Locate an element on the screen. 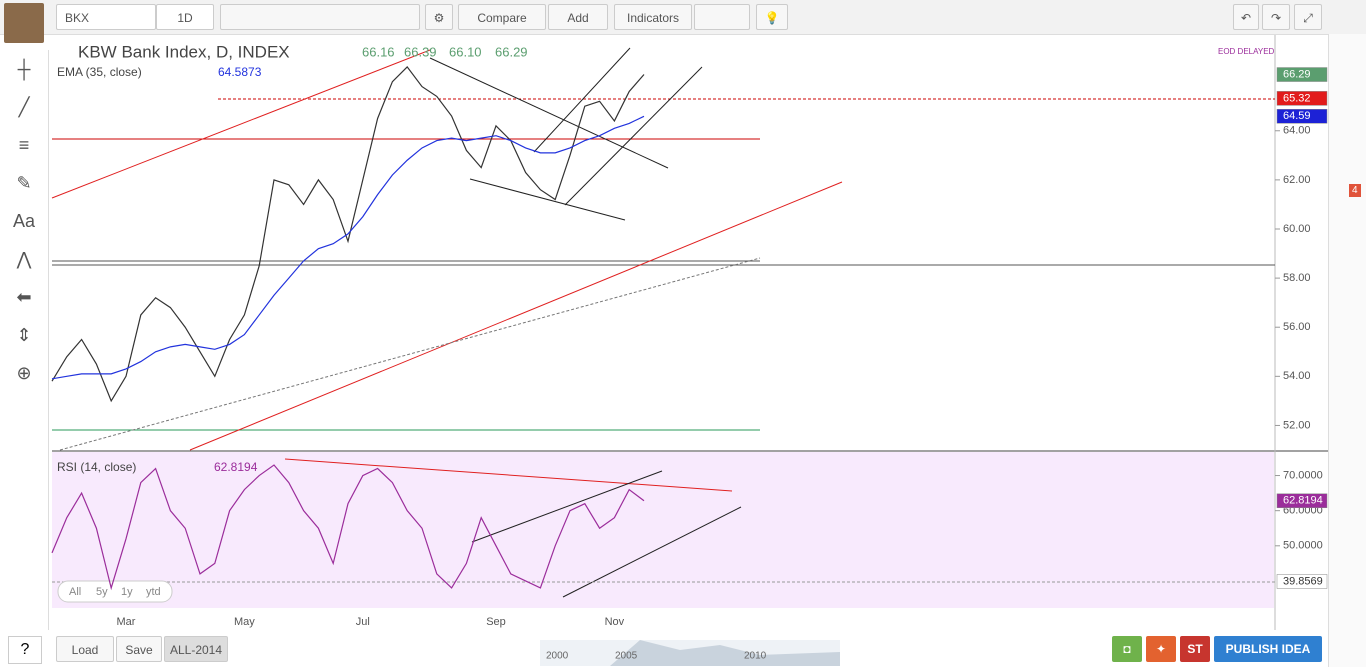 This screenshot has height=667, width=1366. range: 5y is located at coordinates (102, 592).